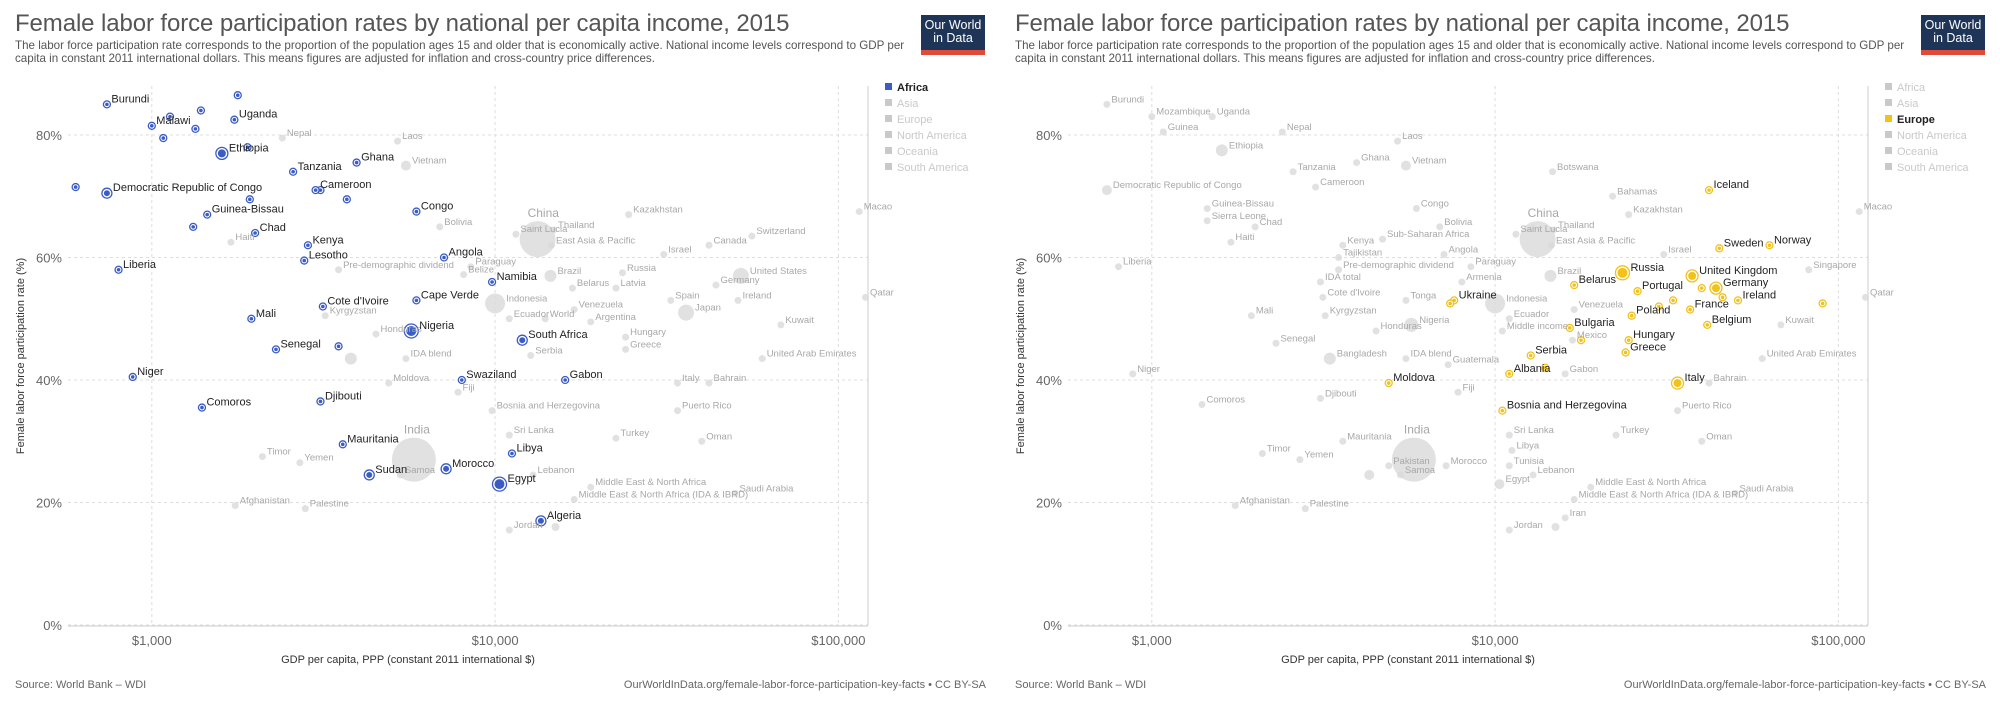 Image resolution: width=2000 pixels, height=706 pixels. I want to click on point-label-highlight: Italy, so click(1695, 378).